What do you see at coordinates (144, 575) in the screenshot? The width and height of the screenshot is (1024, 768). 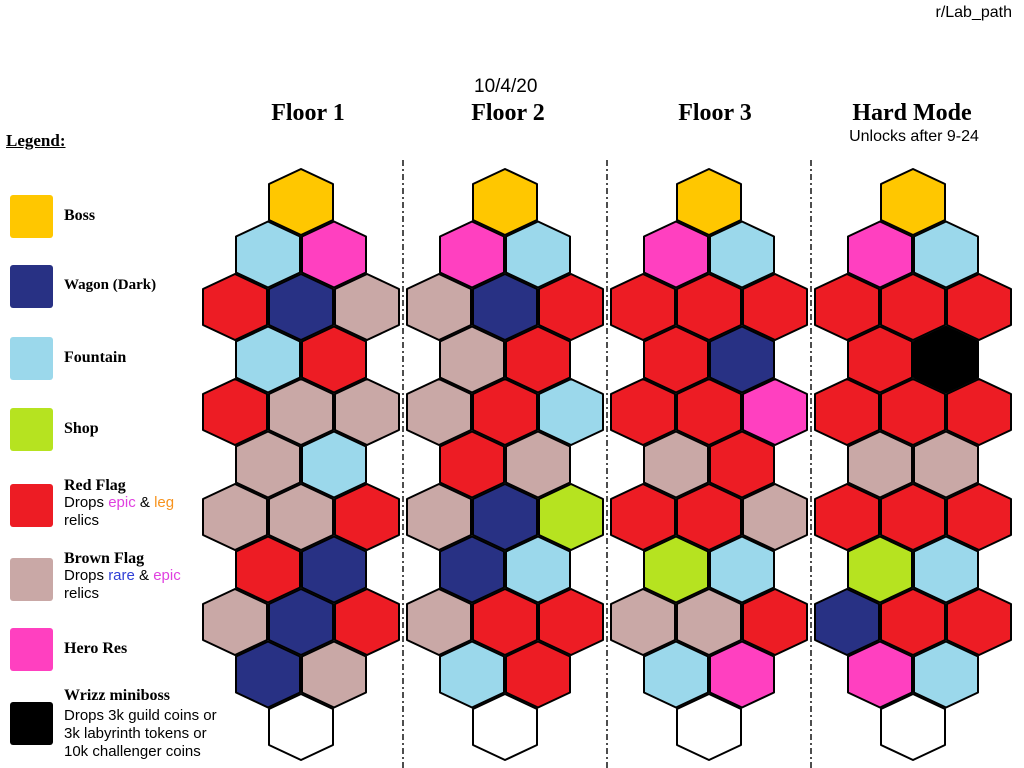 I see `brown-flag-desc-and: &` at bounding box center [144, 575].